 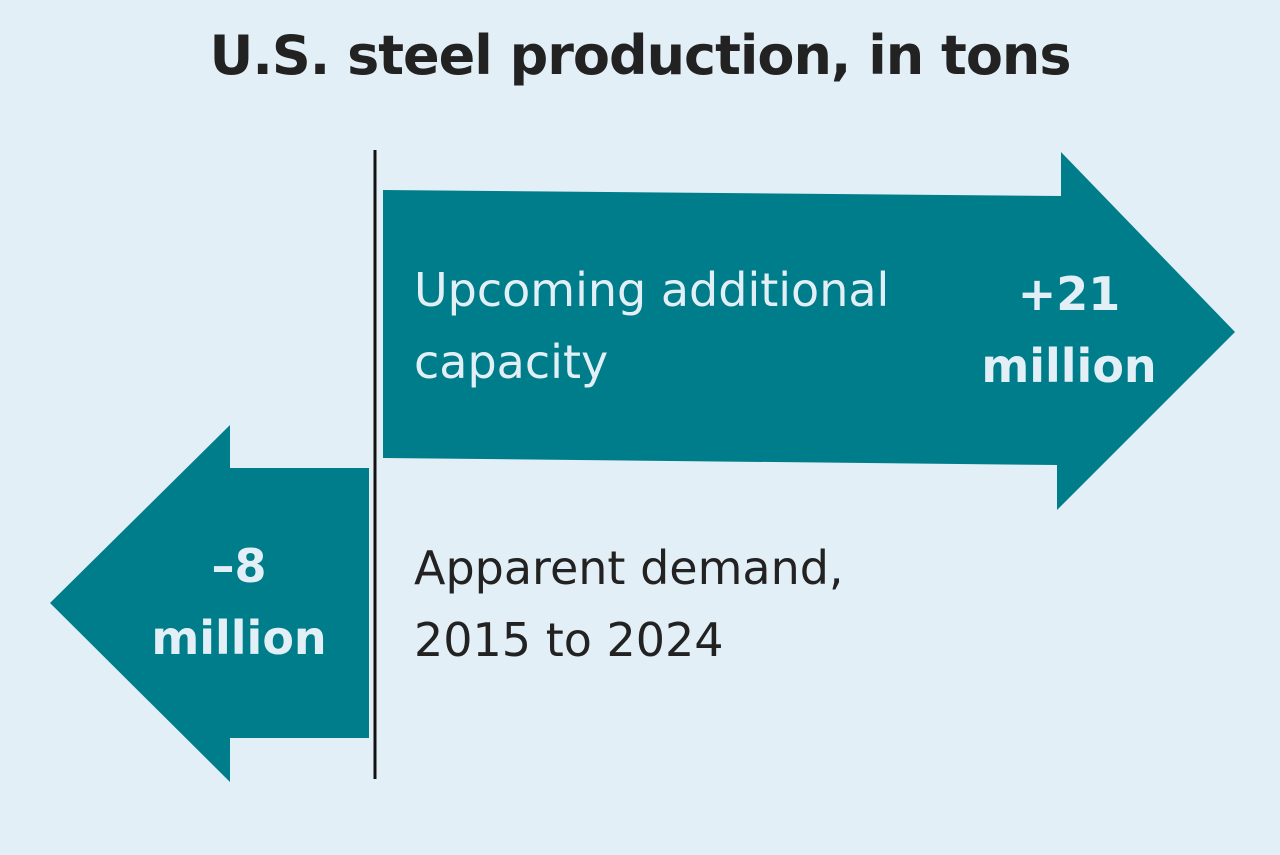 I want to click on chart-title: U.S. steel production, in tons, so click(x=640, y=55).